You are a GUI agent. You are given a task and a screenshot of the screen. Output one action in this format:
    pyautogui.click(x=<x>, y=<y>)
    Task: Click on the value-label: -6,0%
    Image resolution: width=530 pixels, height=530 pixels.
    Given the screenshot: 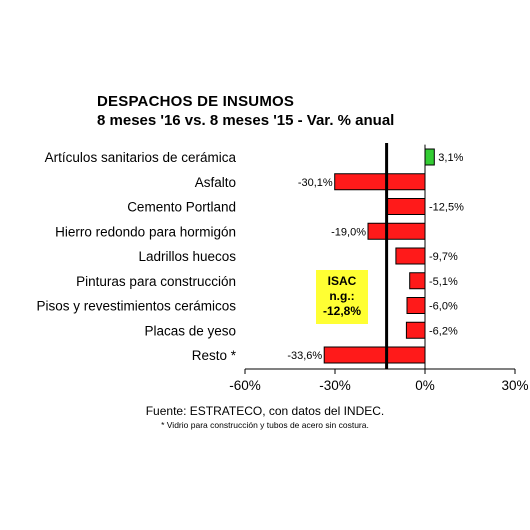 What is the action you would take?
    pyautogui.click(x=443, y=307)
    